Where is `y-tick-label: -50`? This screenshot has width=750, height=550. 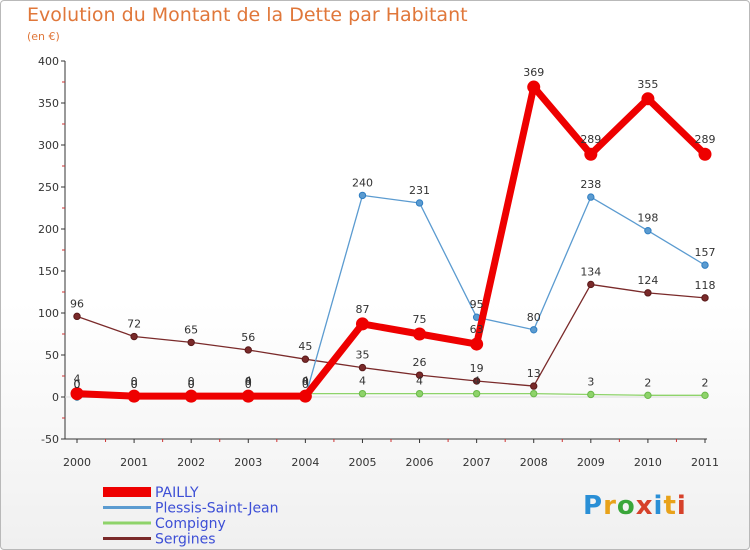
y-tick-label: -50 is located at coordinates (50, 439).